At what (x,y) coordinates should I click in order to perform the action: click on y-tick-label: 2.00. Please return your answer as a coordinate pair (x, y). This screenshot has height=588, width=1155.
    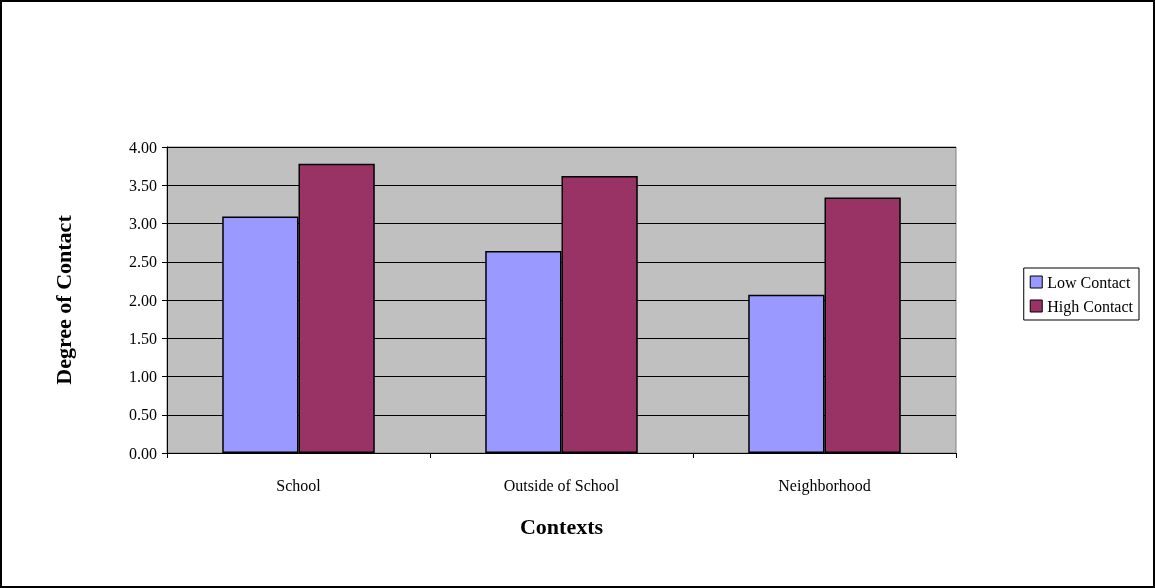
    Looking at the image, I should click on (143, 300).